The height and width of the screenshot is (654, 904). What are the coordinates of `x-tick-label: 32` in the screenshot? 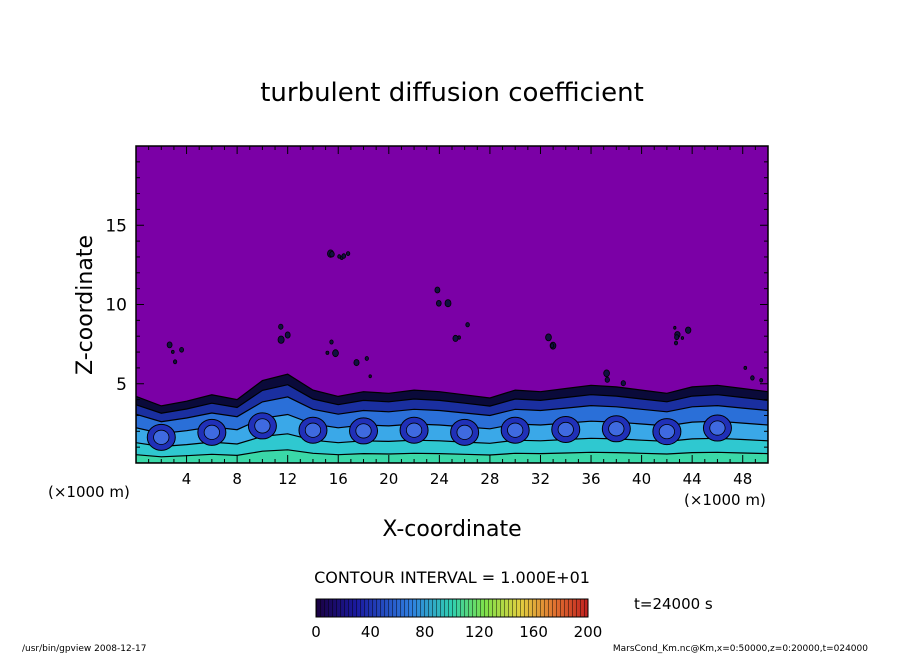 It's located at (540, 479).